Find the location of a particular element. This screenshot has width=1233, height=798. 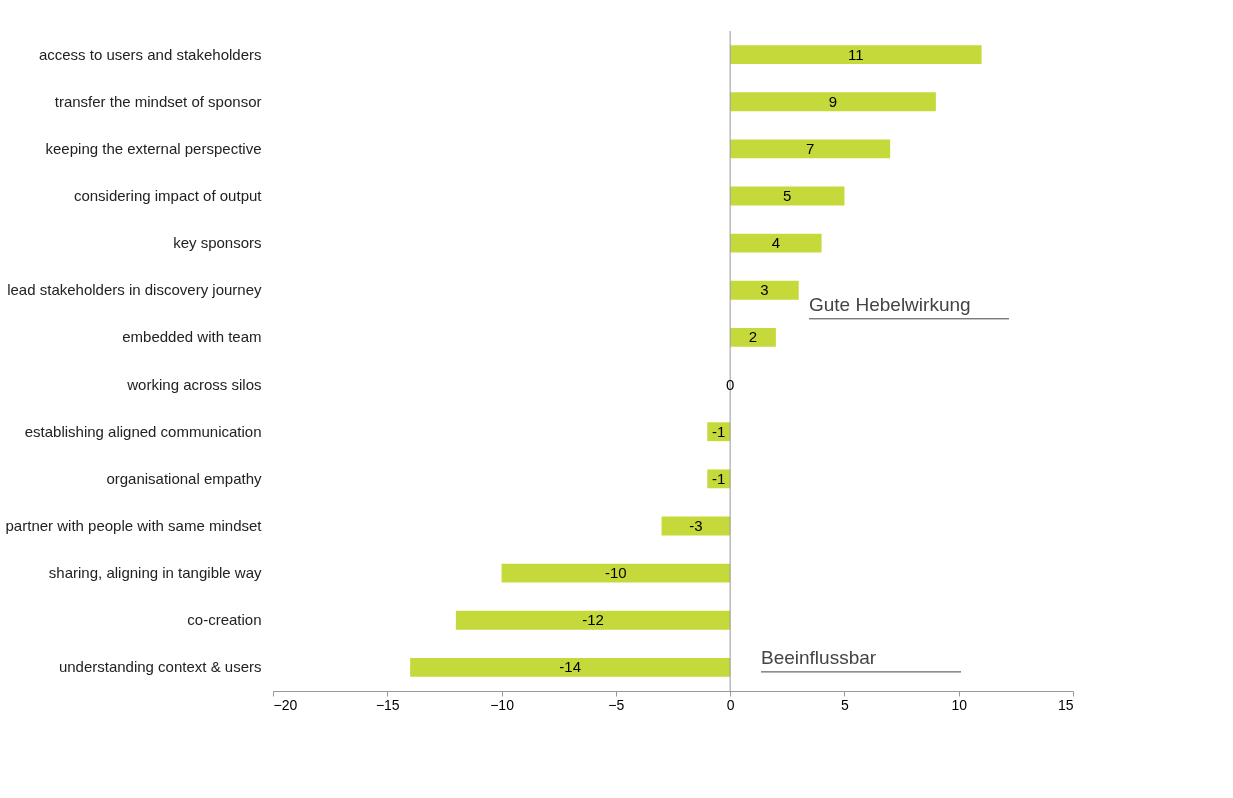

data-label: -3 is located at coordinates (696, 525).